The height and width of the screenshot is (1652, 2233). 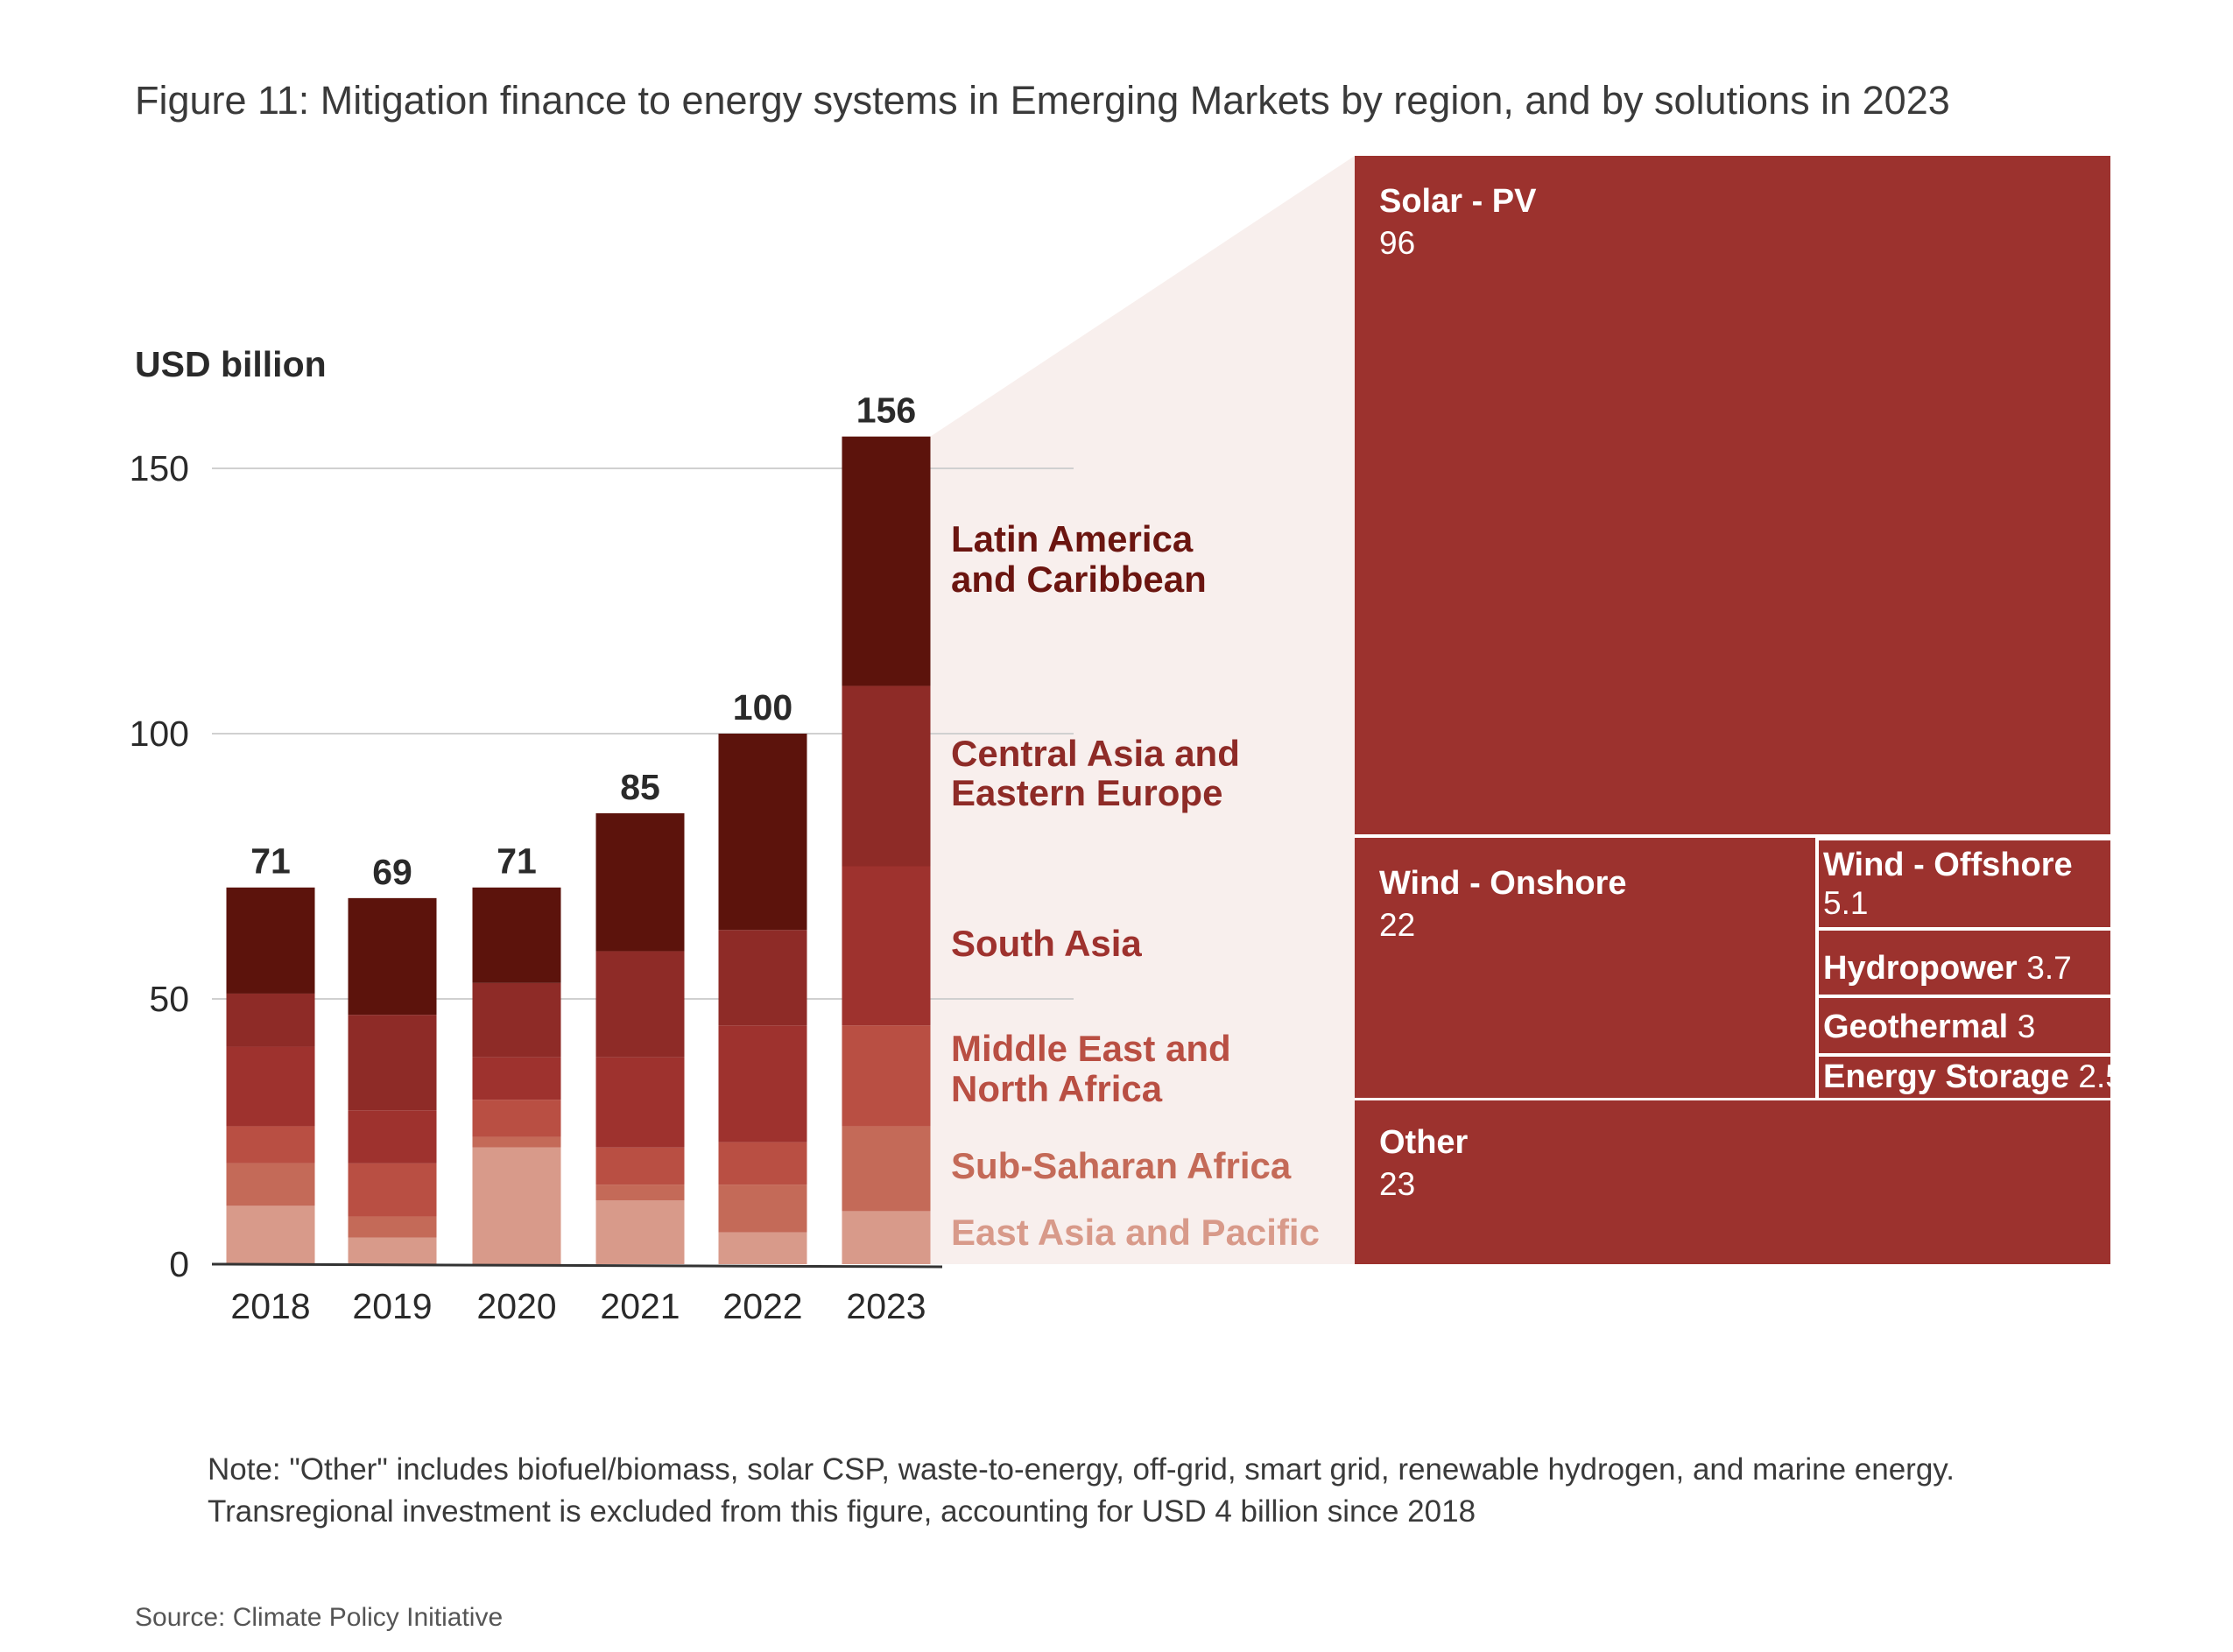 What do you see at coordinates (1951, 1076) in the screenshot?
I see `treemap-label-name: Energy Storage` at bounding box center [1951, 1076].